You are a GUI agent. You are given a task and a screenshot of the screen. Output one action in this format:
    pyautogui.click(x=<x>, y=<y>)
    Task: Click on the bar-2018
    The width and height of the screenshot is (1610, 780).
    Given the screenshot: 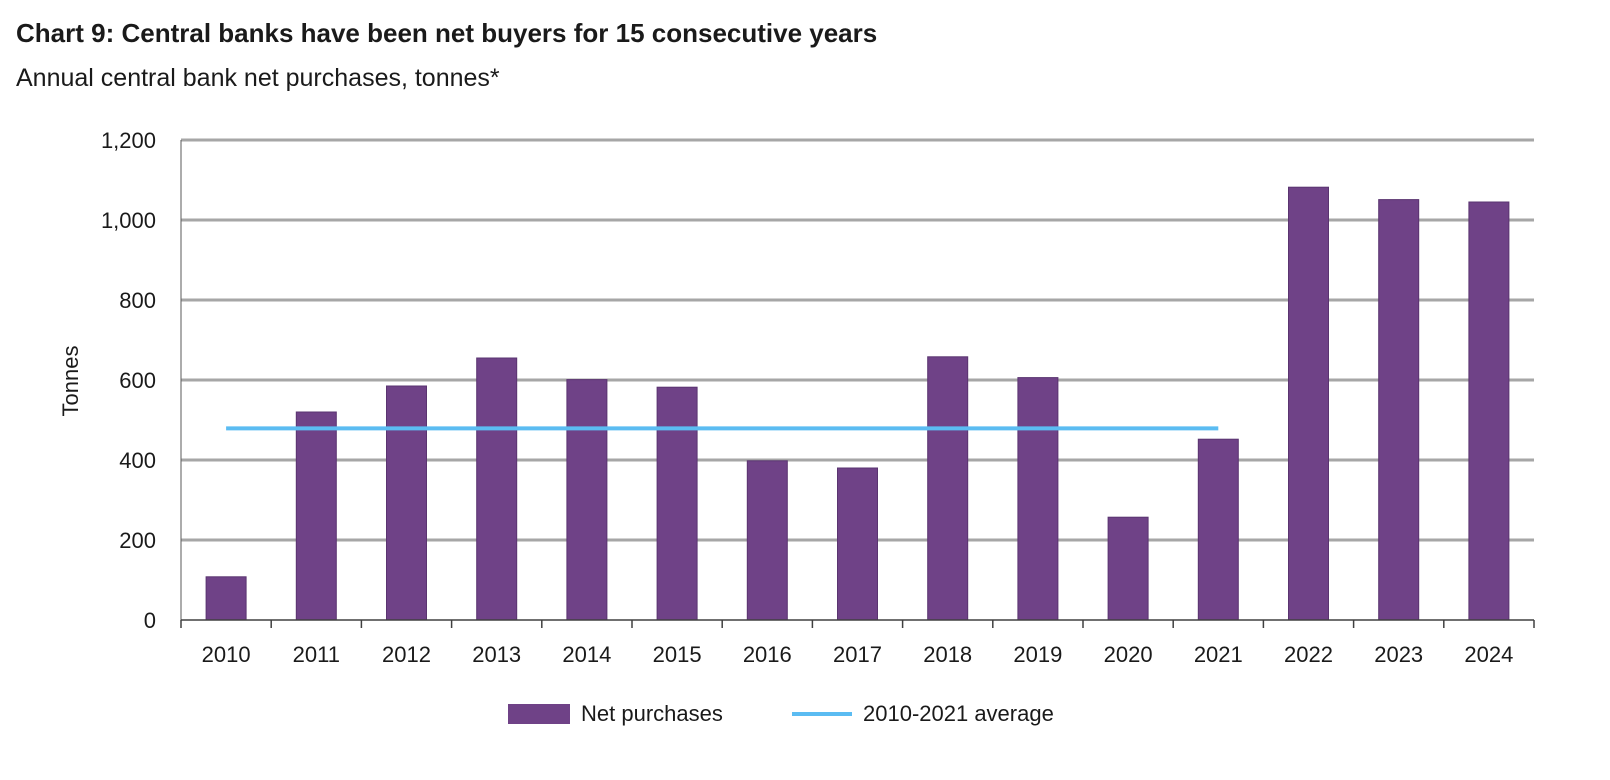 What is the action you would take?
    pyautogui.click(x=948, y=488)
    